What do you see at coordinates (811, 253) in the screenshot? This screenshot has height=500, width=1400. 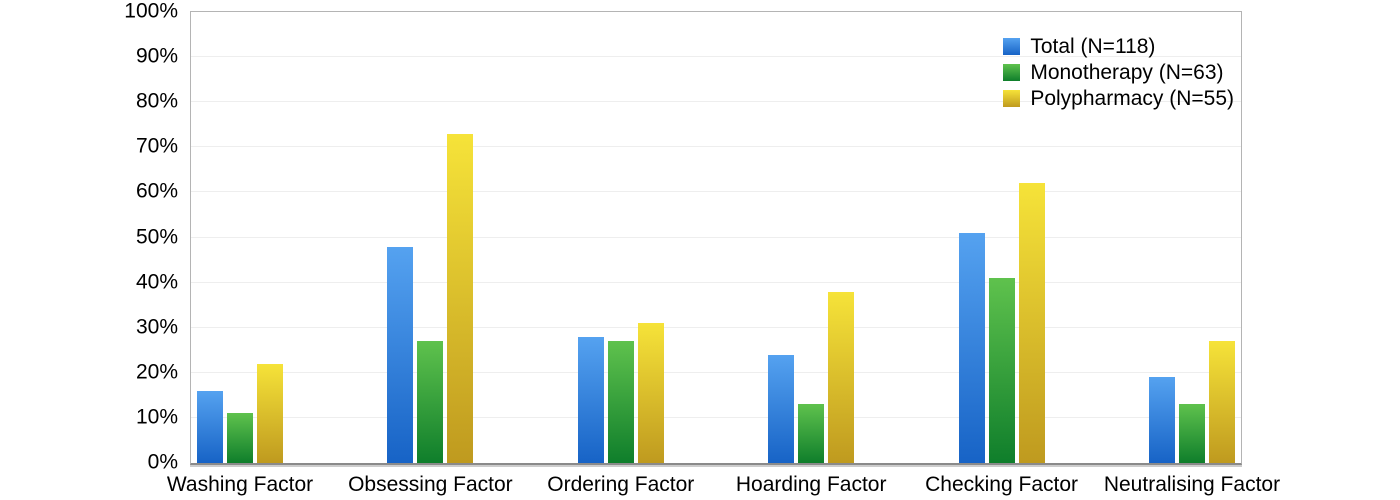 I see `bar-group: Hoarding Factor` at bounding box center [811, 253].